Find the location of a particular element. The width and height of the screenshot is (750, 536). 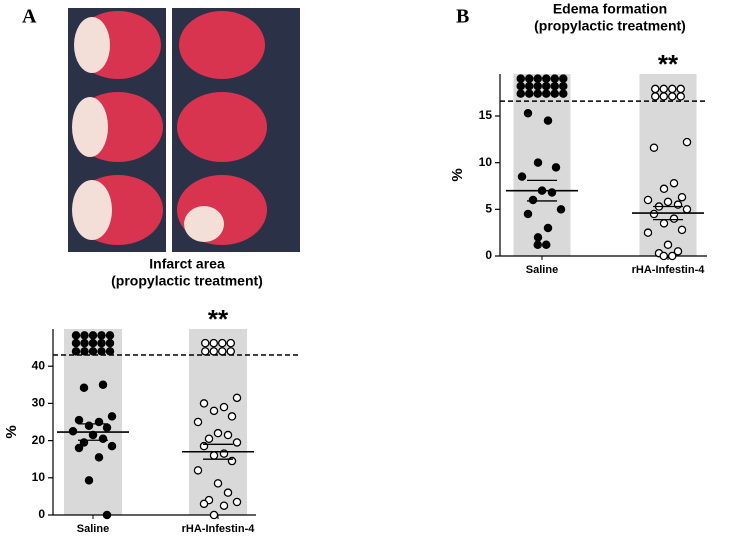

y-tick-label: 20 is located at coordinates (39, 440).